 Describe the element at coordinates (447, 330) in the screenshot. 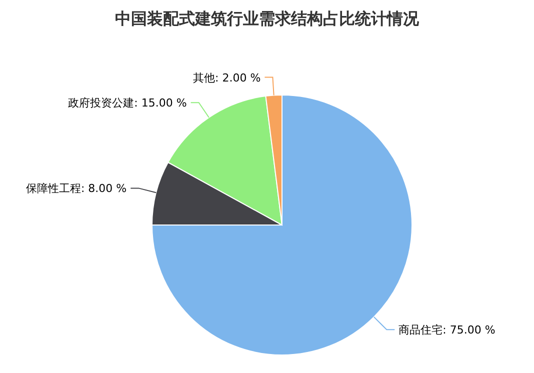

I see `slice-label: 商品住宅: 75.00 %` at that location.